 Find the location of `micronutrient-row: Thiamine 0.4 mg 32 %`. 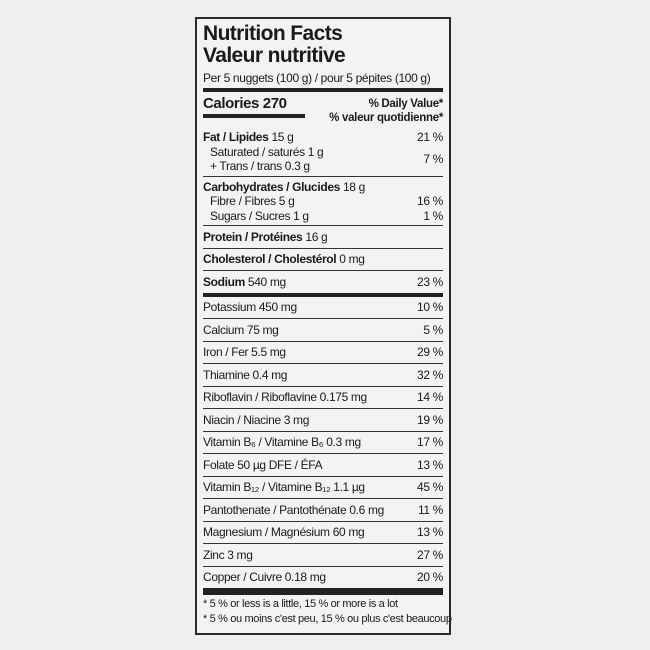

micronutrient-row: Thiamine 0.4 mg 32 % is located at coordinates (323, 374).